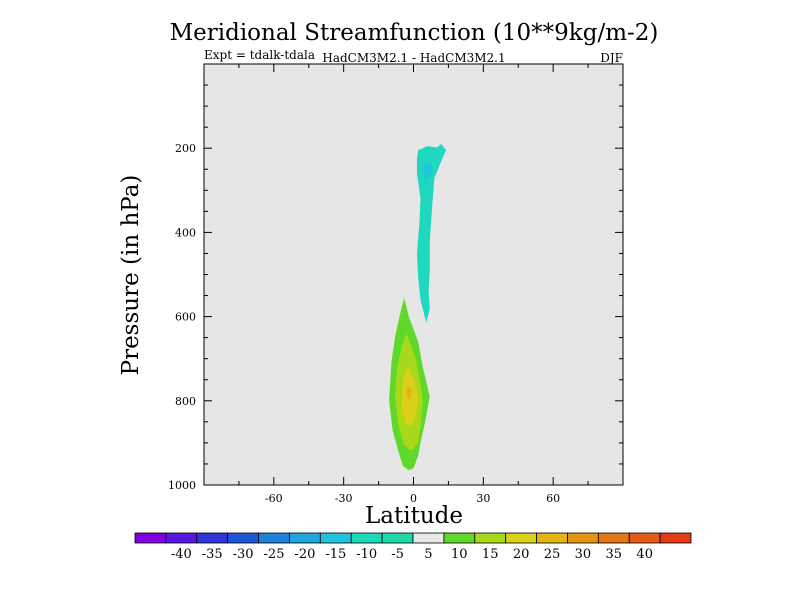 Image resolution: width=800 pixels, height=600 pixels. I want to click on colorbar: -40 -35 -30 -25 -20 -15 -10 -5 5 10 15 20 25 30 35 40, so click(413, 547).